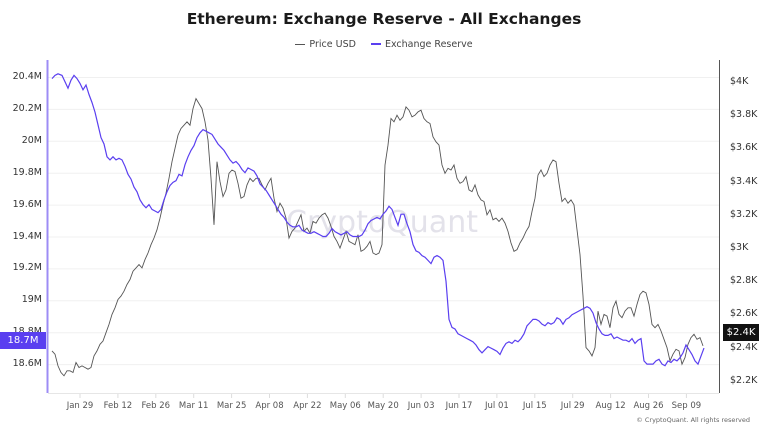 The width and height of the screenshot is (768, 432). What do you see at coordinates (27, 108) in the screenshot?
I see `left-y-tick-label: 20.2M` at bounding box center [27, 108].